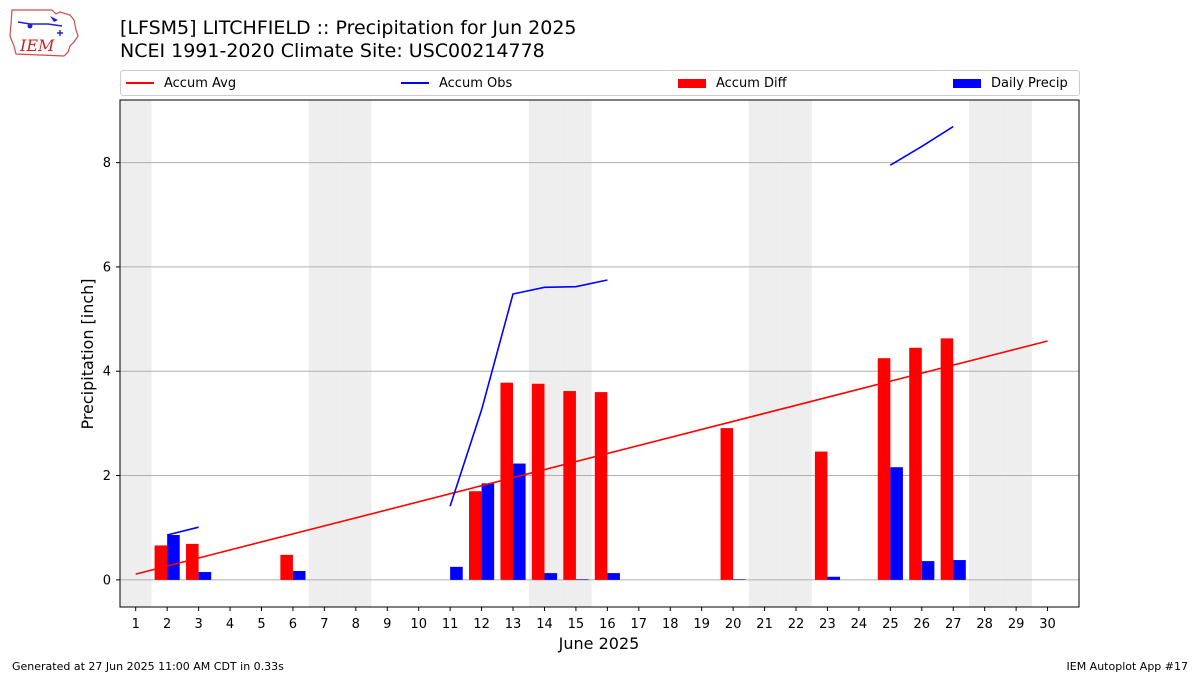  I want to click on x-tick-label: 10, so click(418, 624).